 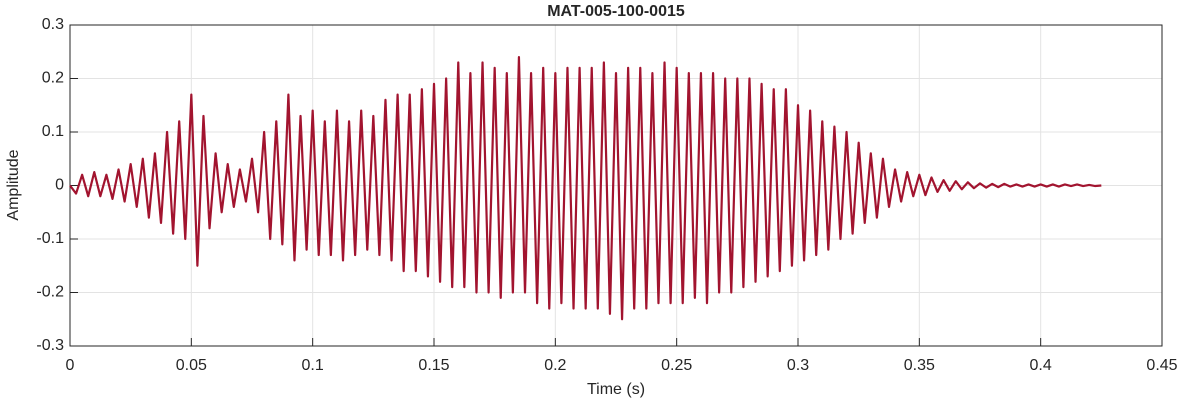 What do you see at coordinates (1041, 365) in the screenshot?
I see `x-tick-label: 0.4` at bounding box center [1041, 365].